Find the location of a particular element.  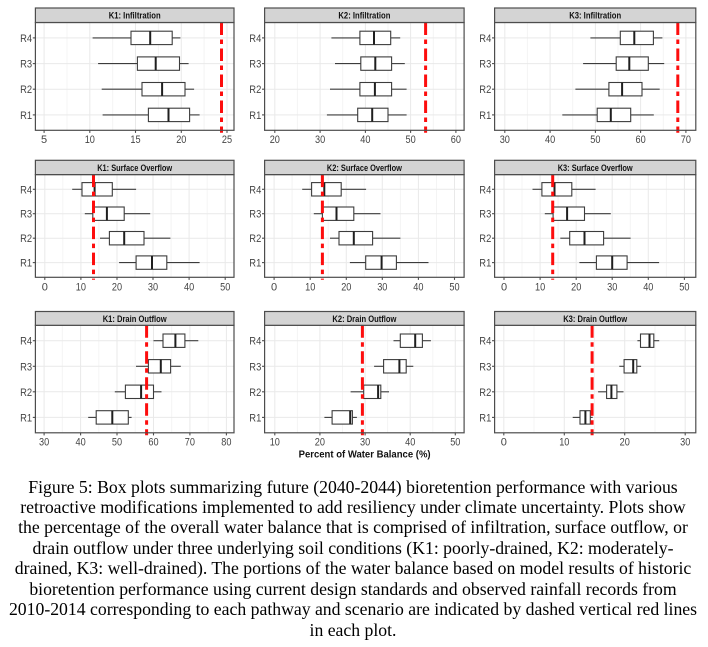

svg-text: K3: Surface Overflow is located at coordinates (595, 168).